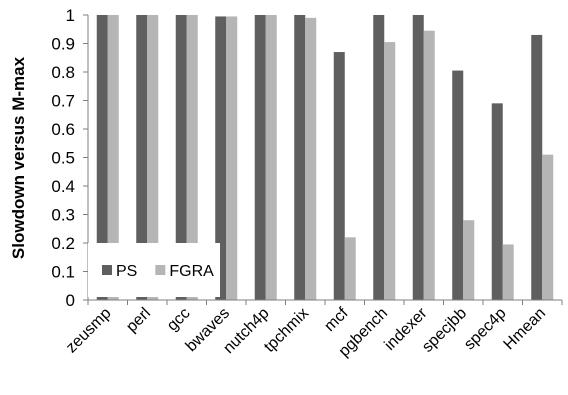 The image size is (568, 395). What do you see at coordinates (192, 157) in the screenshot?
I see `bar-fgra-gcc` at bounding box center [192, 157].